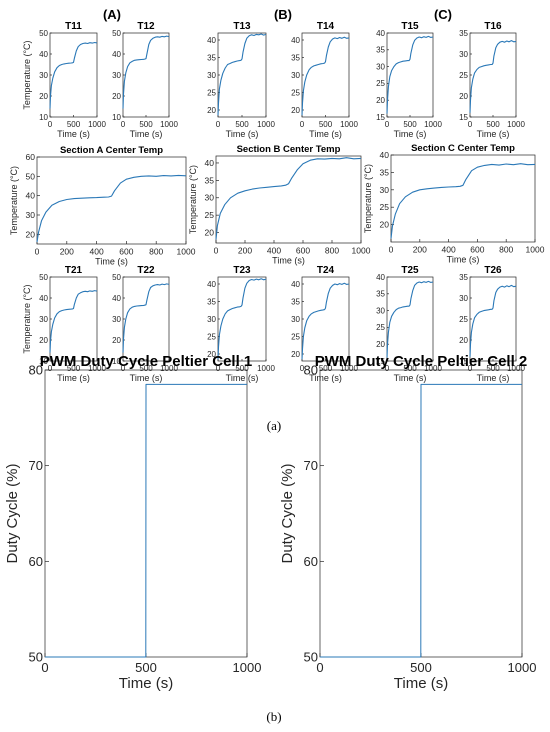 The image size is (550, 732). Describe the element at coordinates (326, 26) in the screenshot. I see `chart-title: T14` at that location.